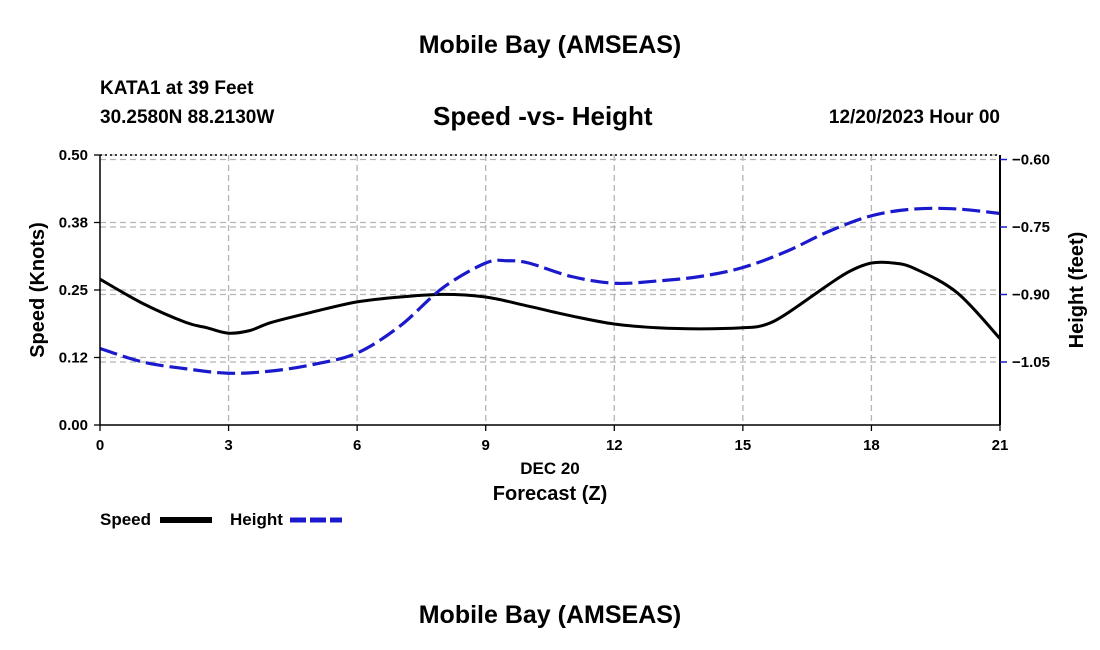 This screenshot has height=650, width=1100. Describe the element at coordinates (100, 445) in the screenshot. I see `x-tick-label: 0` at that location.